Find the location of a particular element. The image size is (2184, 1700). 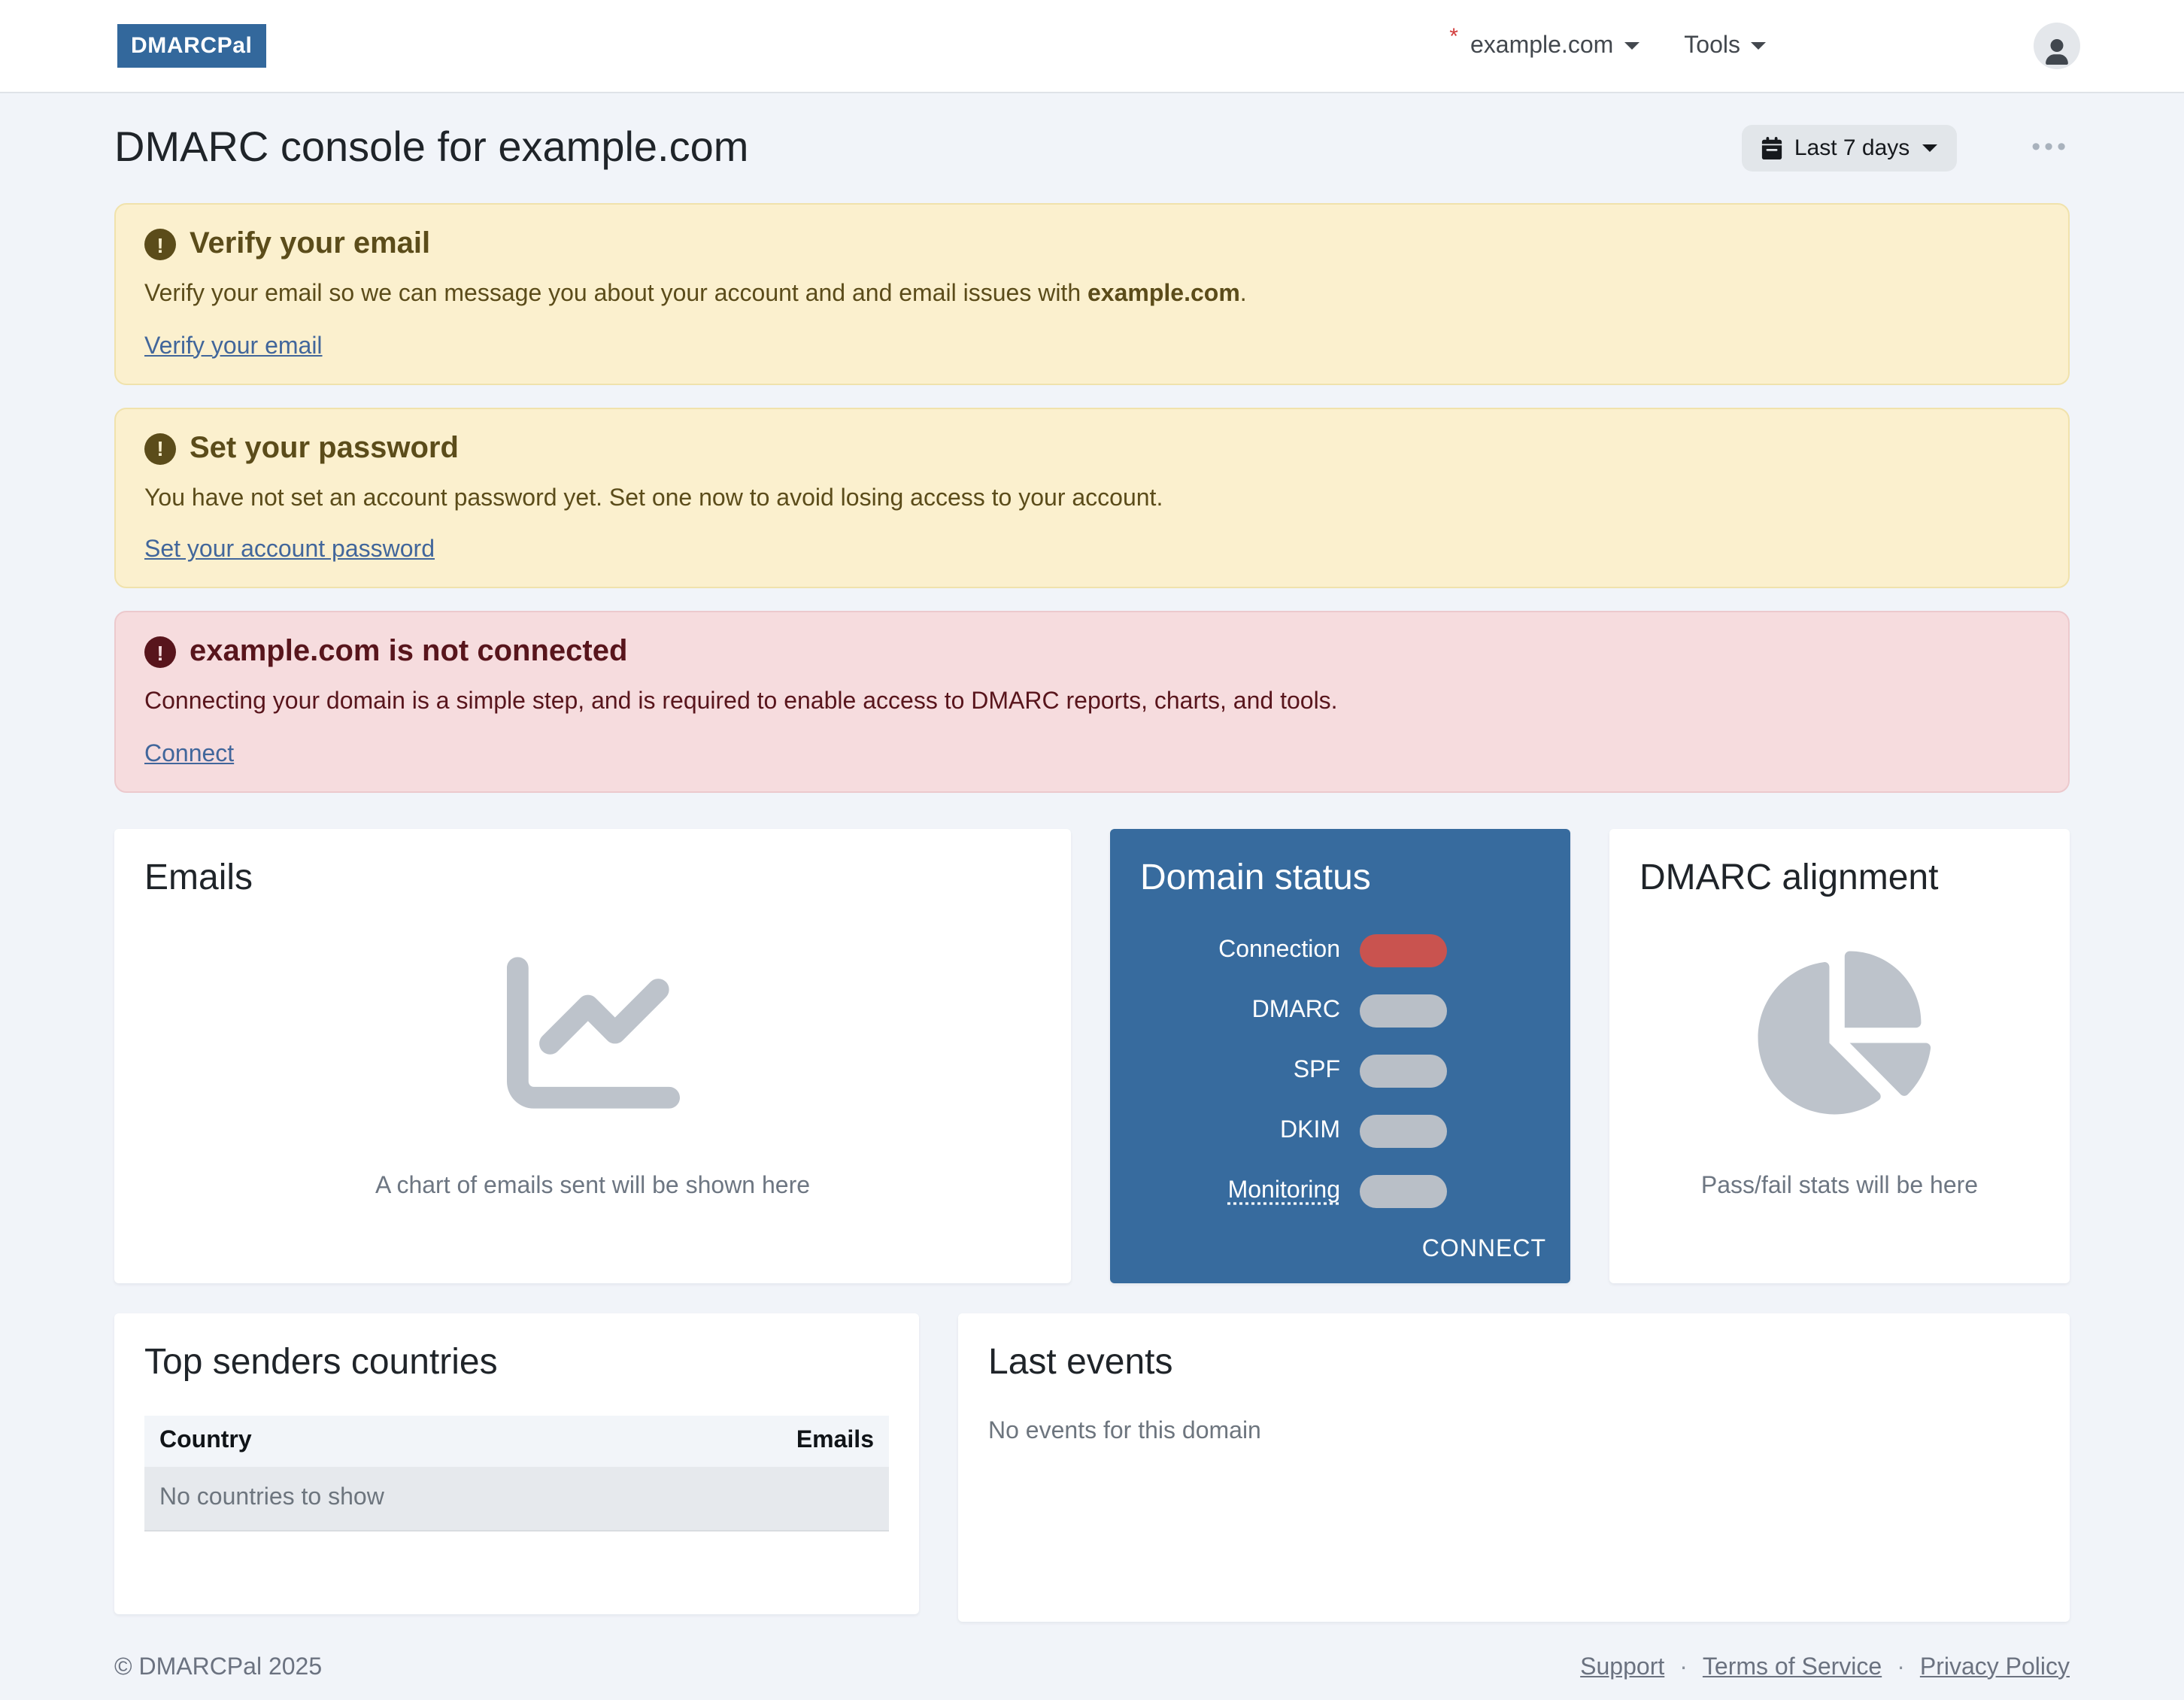

verify-email-link: Verify your email is located at coordinates (233, 346).